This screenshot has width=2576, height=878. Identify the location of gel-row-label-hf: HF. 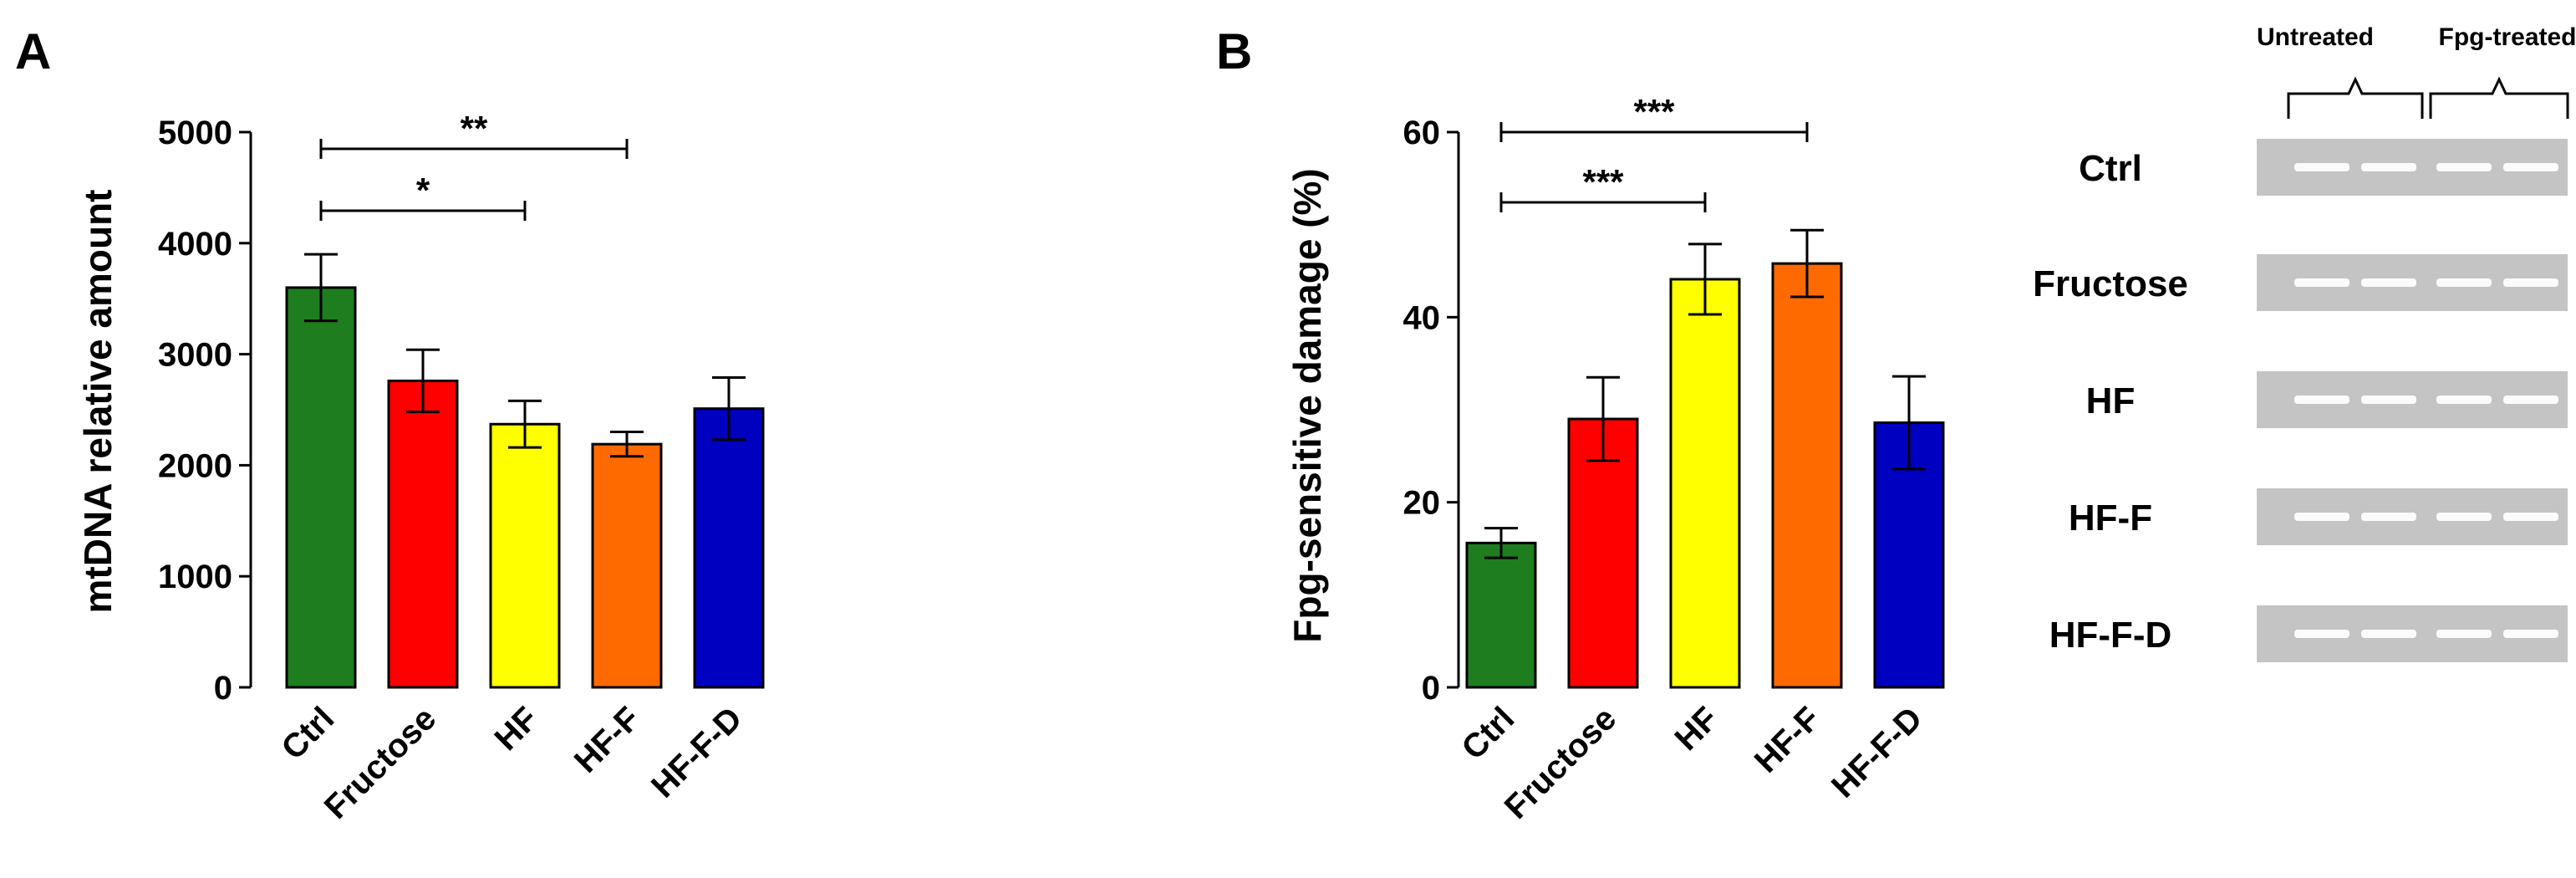
(2111, 400).